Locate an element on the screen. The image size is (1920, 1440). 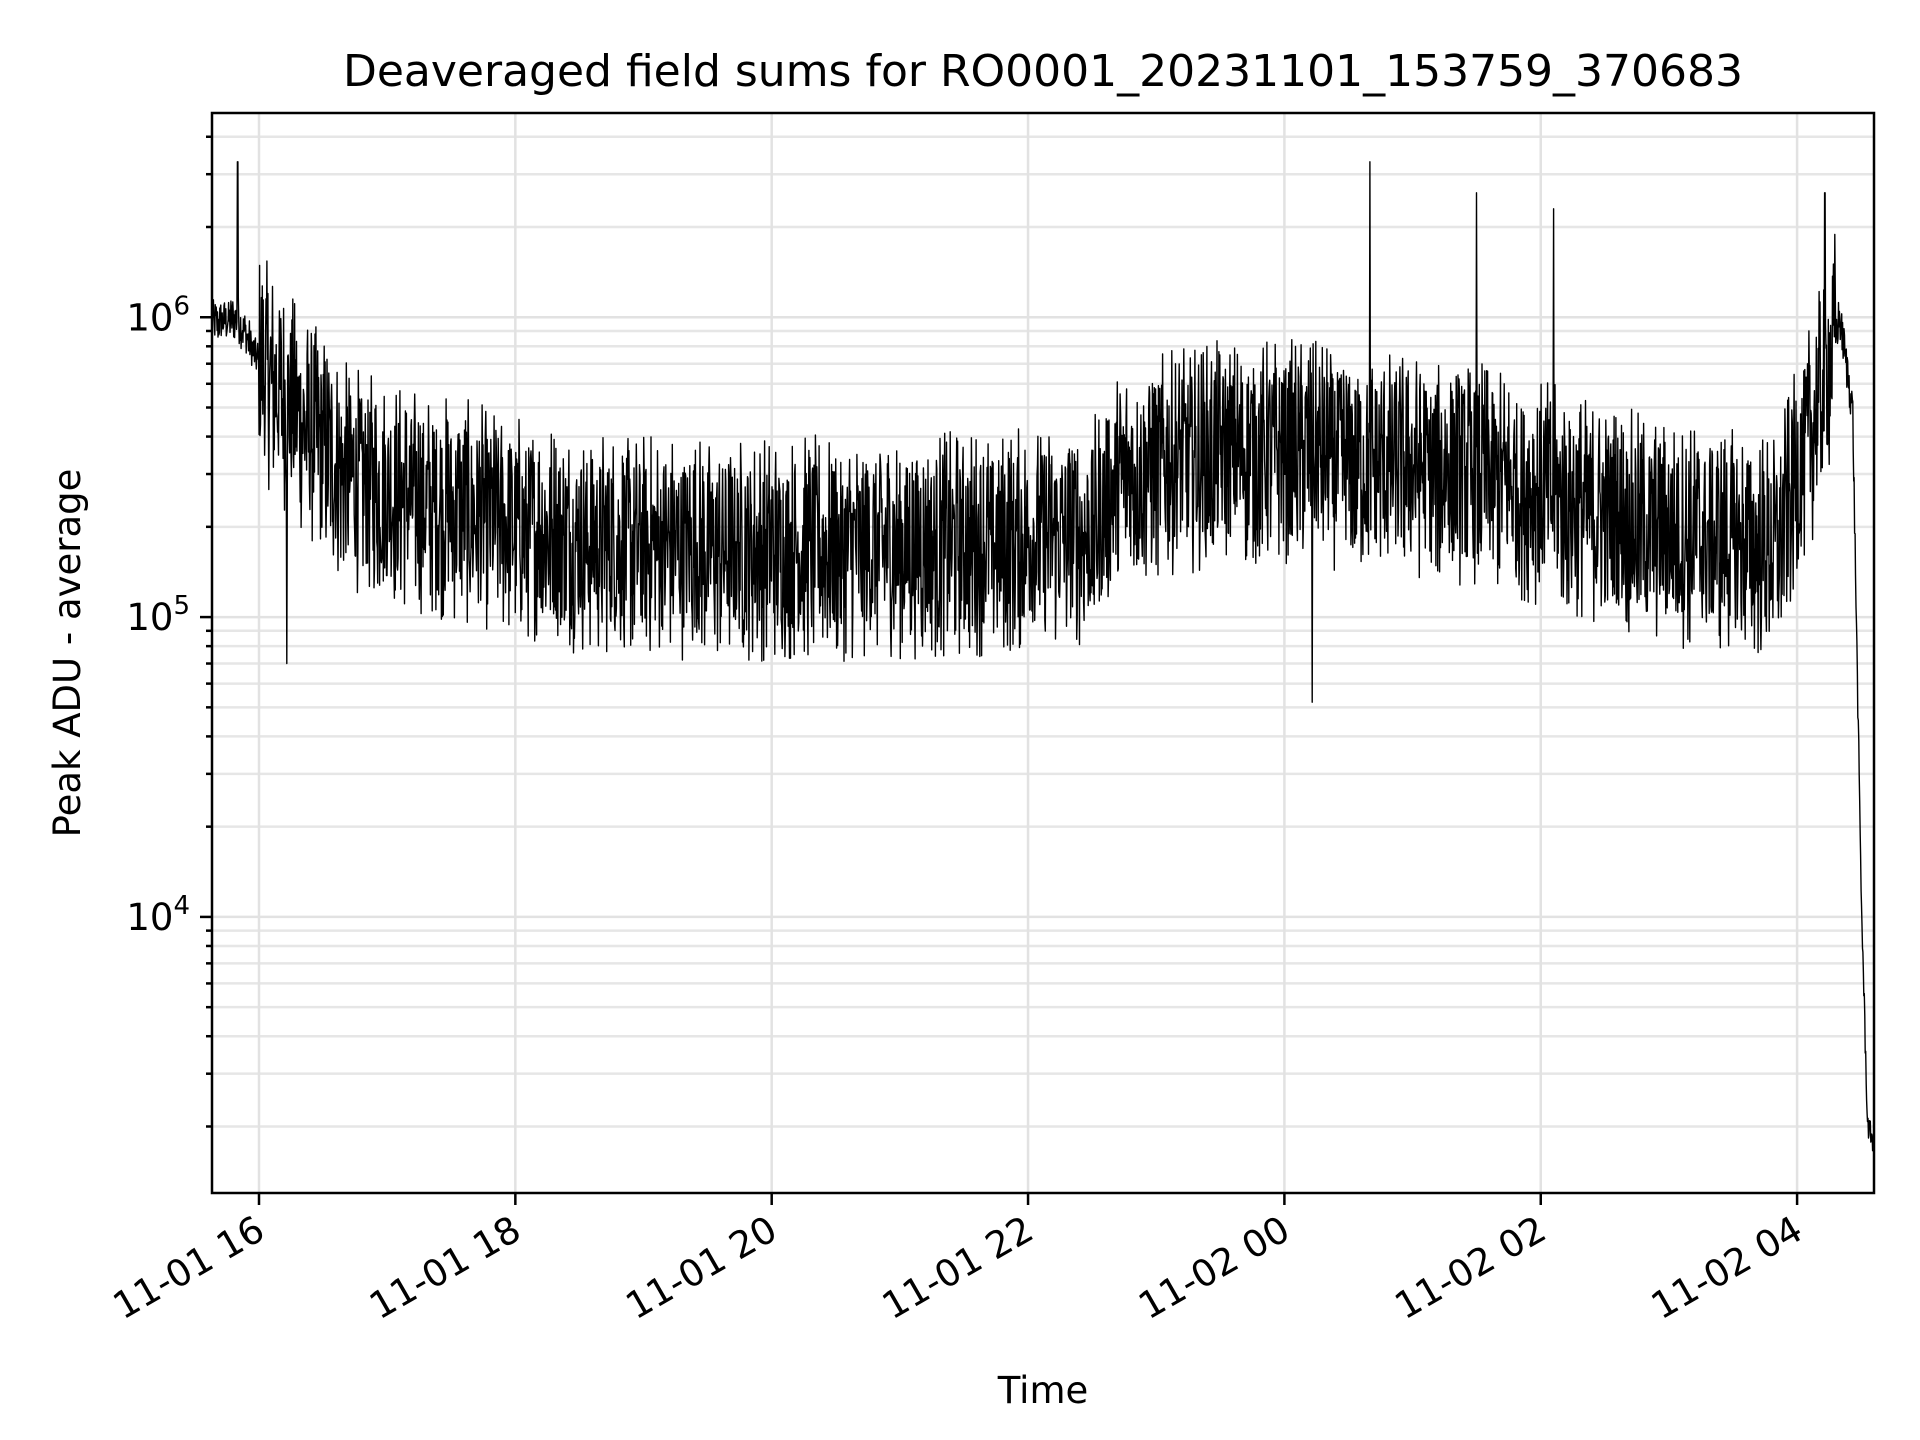
y-tick-exponent: 6 is located at coordinates (181, 306).